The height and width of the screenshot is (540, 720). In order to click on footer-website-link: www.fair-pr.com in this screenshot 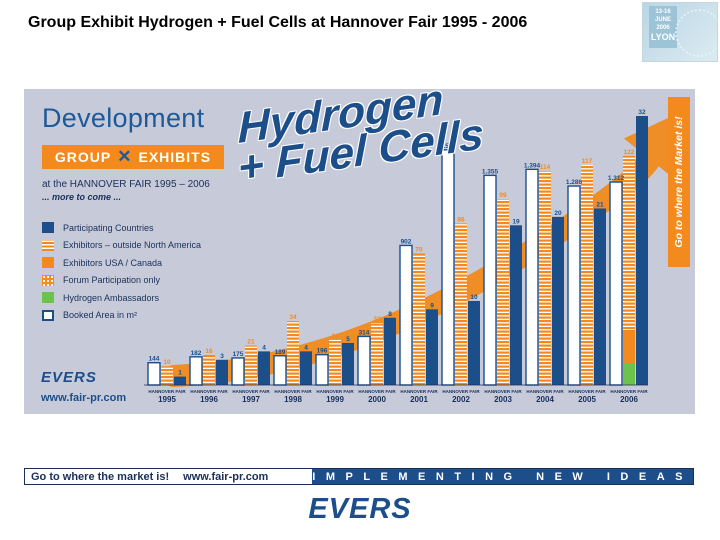, I will do `click(226, 476)`.